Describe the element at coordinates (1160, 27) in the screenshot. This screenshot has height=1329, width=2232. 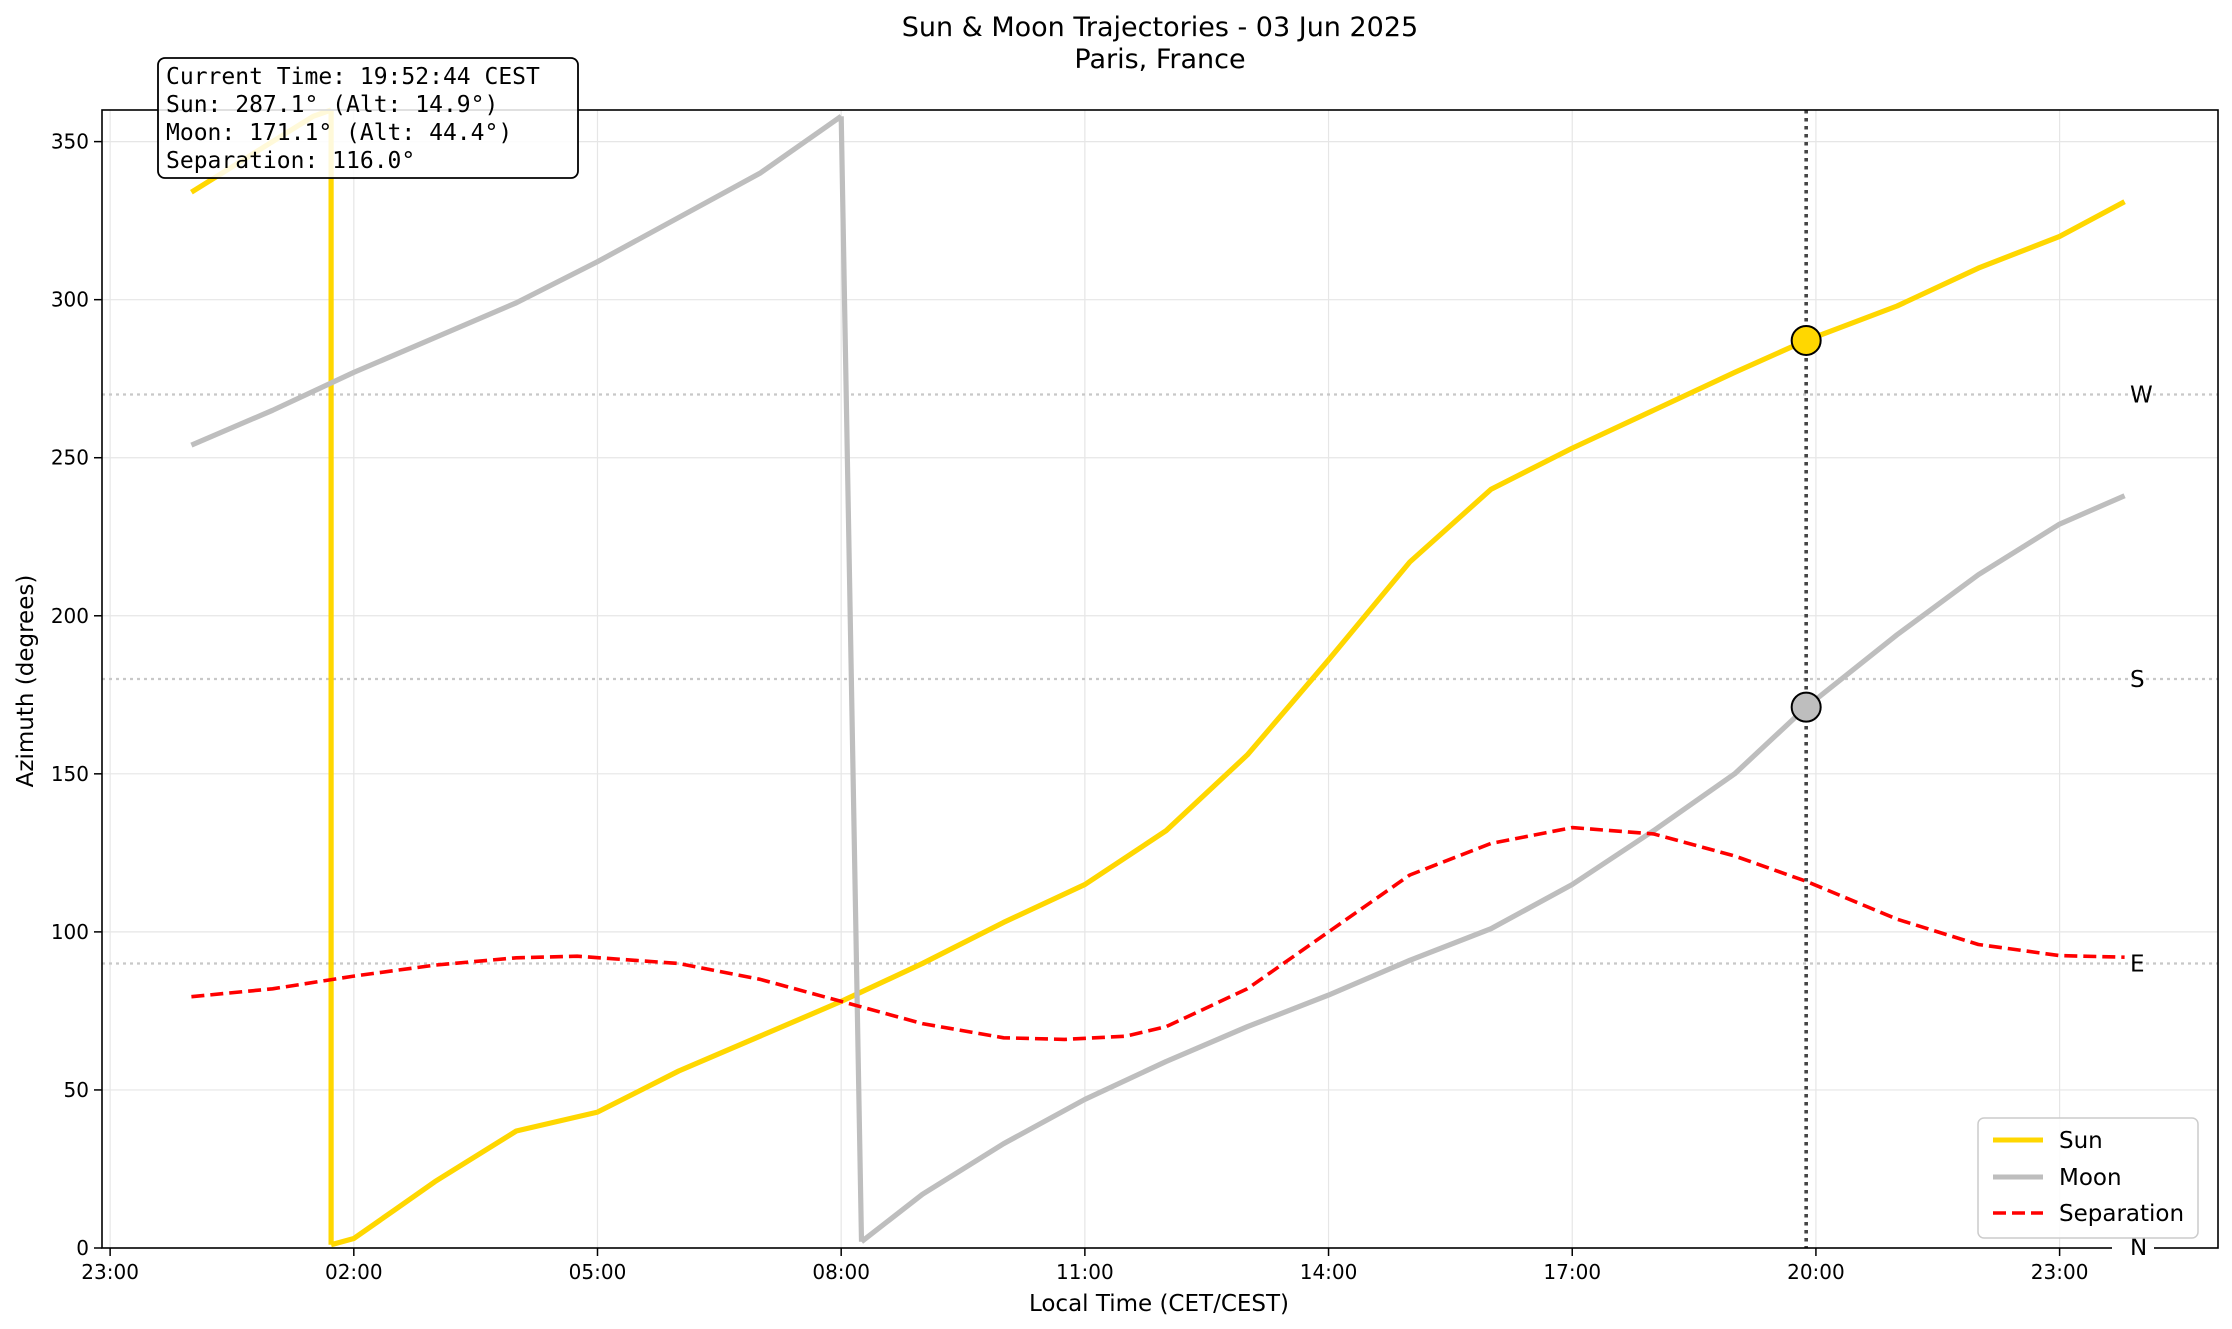
I see `chart-title: Sun & Moon Trajectories - 03 Jun 2025` at that location.